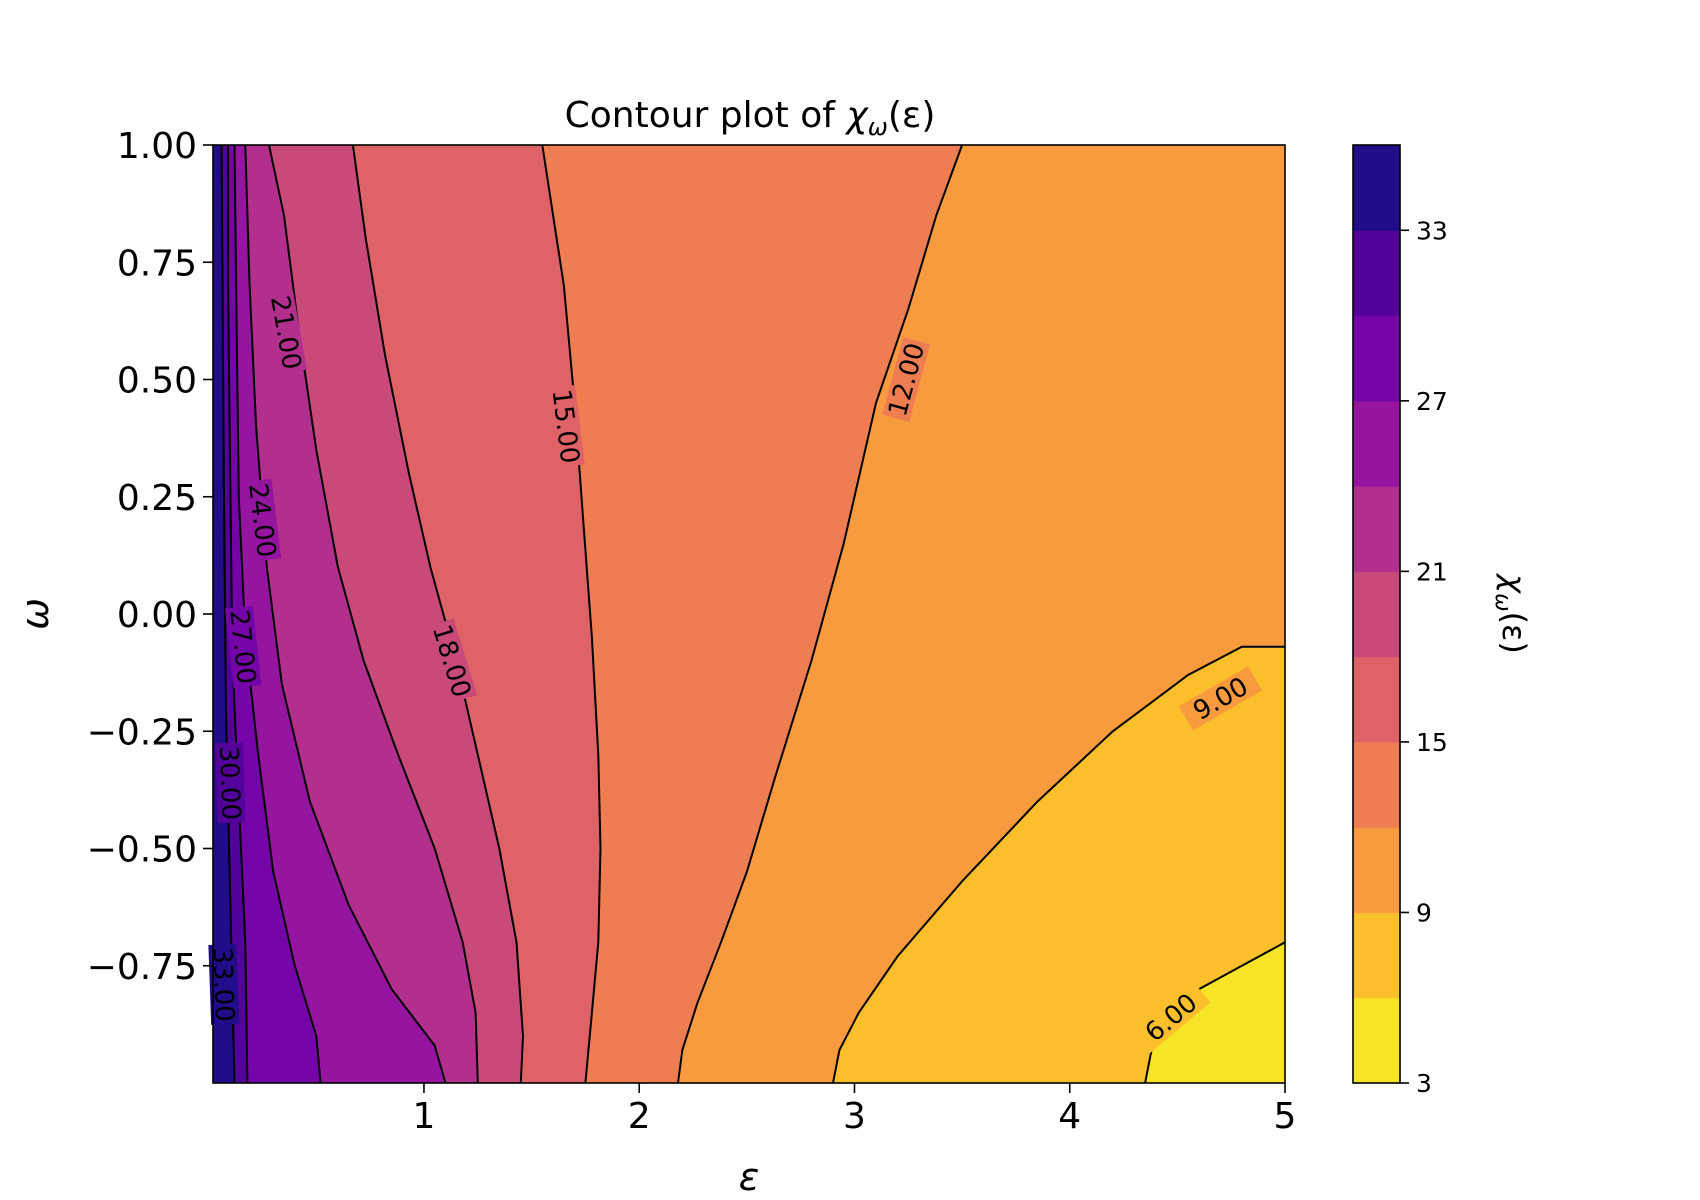  I want to click on colorbar, so click(1376, 614).